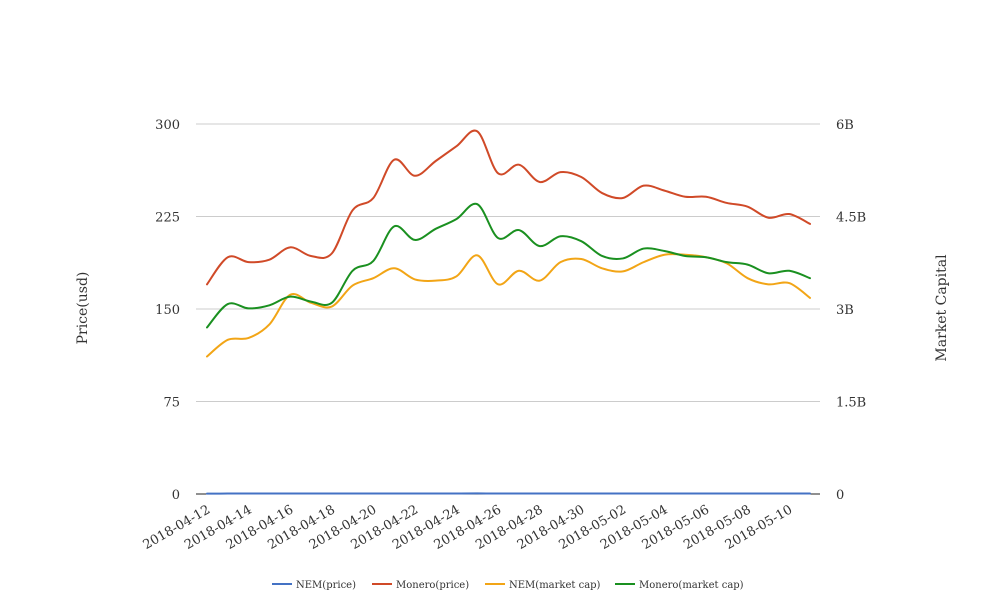  What do you see at coordinates (851, 403) in the screenshot?
I see `y-right-tick-label: 1.5B` at bounding box center [851, 403].